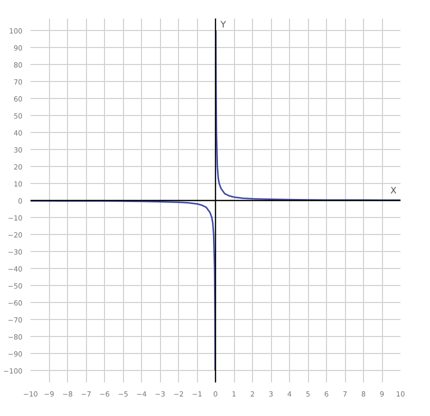  What do you see at coordinates (223, 25) in the screenshot?
I see `y-axis-title: Y` at bounding box center [223, 25].